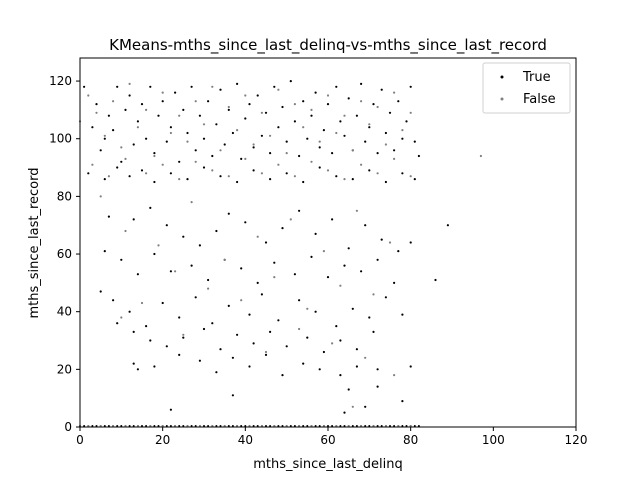 The height and width of the screenshot is (484, 640). What do you see at coordinates (331, 437) in the screenshot?
I see `x-axis-ticks: 0 20 40 60 80 100 120` at bounding box center [331, 437].